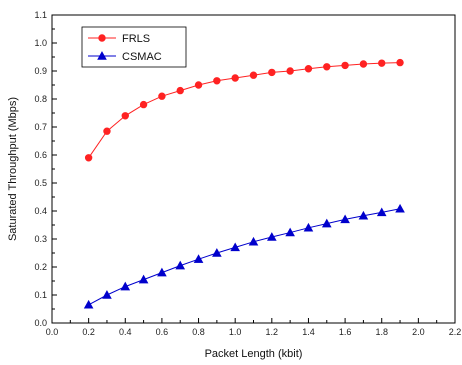 The width and height of the screenshot is (462, 365). I want to click on legend: FRLS CSMAC, so click(134, 47).